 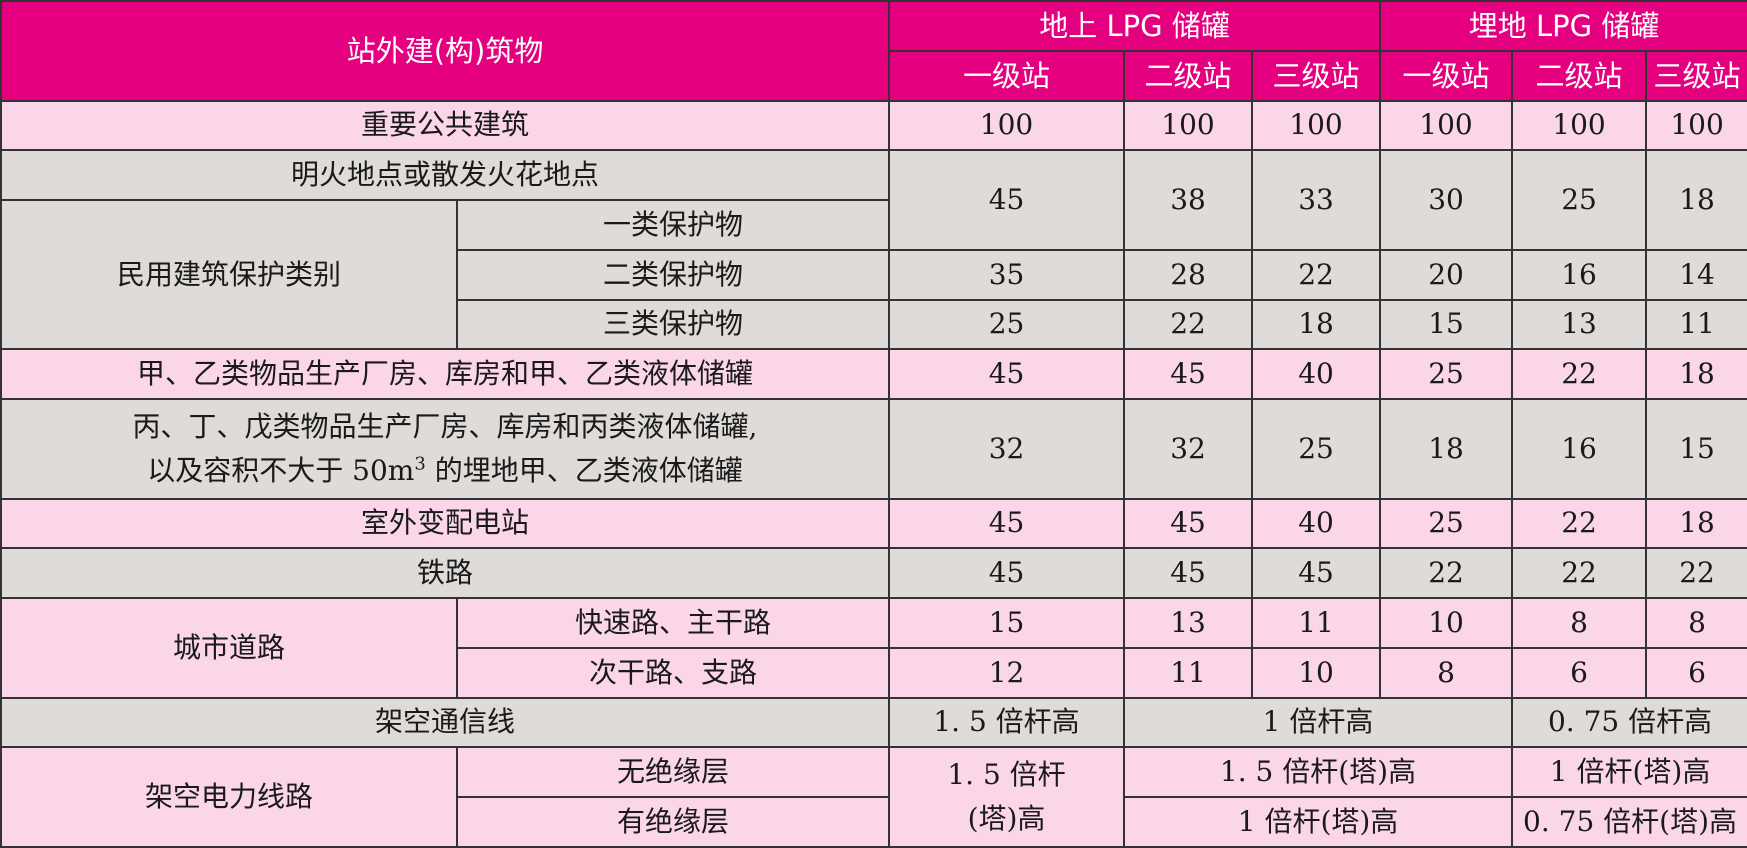 What do you see at coordinates (445, 573) in the screenshot?
I see `row-label: 铁路` at bounding box center [445, 573].